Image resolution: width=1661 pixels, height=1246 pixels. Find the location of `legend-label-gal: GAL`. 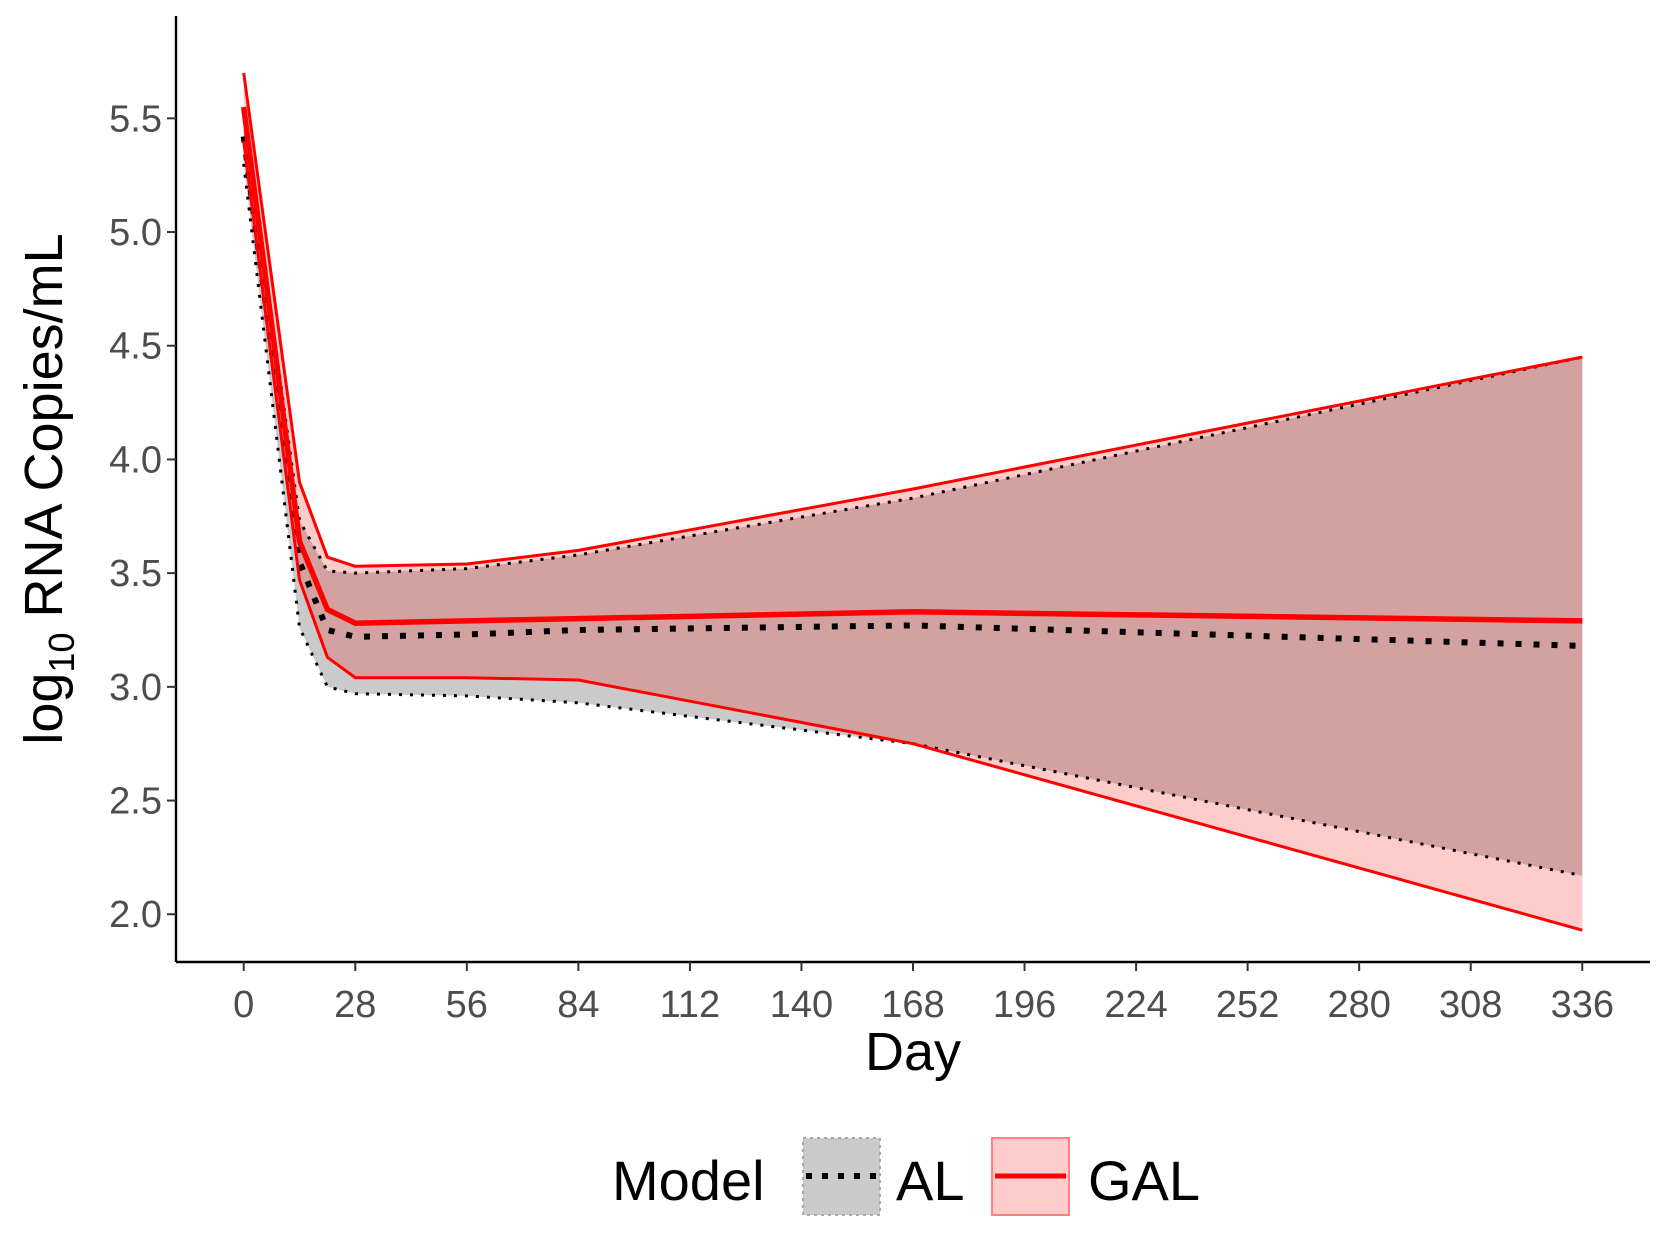

legend-label-gal: GAL is located at coordinates (1144, 1180).